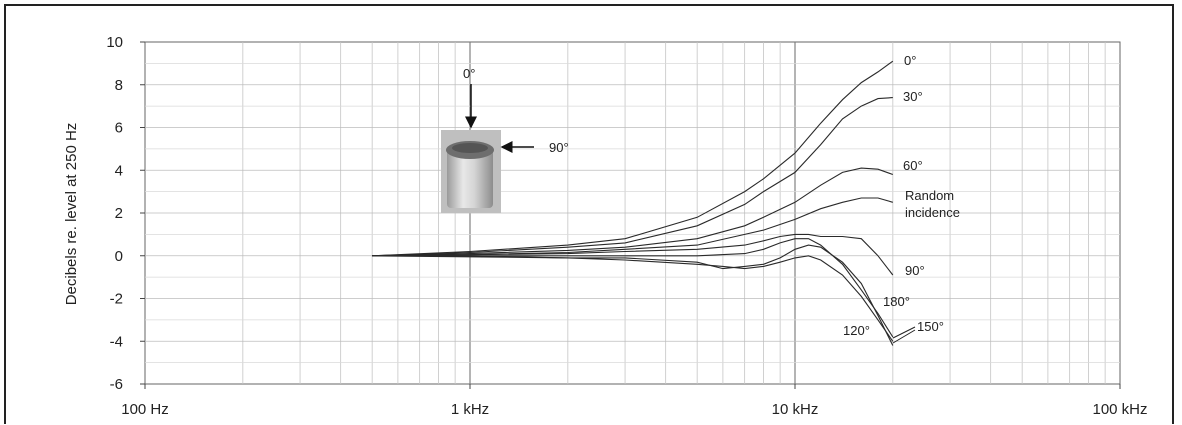 The height and width of the screenshot is (425, 1182). What do you see at coordinates (632, 227) in the screenshot?
I see `series-line-random-incidence` at bounding box center [632, 227].